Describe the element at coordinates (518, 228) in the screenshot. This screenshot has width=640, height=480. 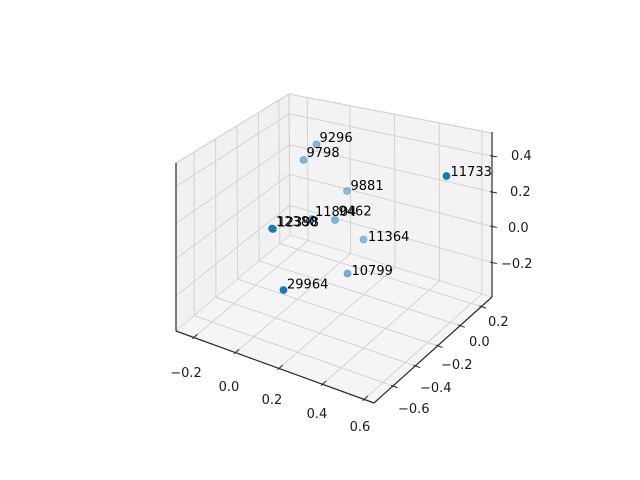
I see `z-tick-label: 0.0` at that location.